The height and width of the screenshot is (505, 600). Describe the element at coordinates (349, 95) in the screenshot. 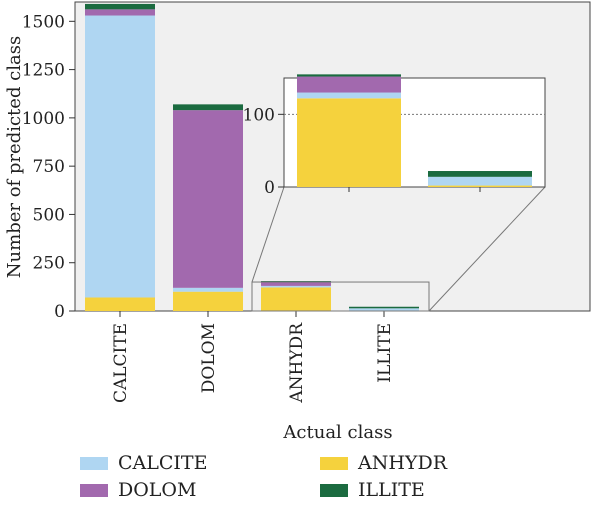

I see `inset-bar-anhydr-calcite` at that location.